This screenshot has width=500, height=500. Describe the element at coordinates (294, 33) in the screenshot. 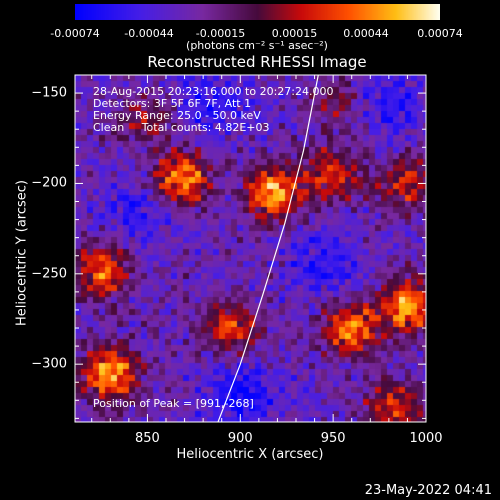

I see `colorbar-tick-label: 0.00015` at that location.